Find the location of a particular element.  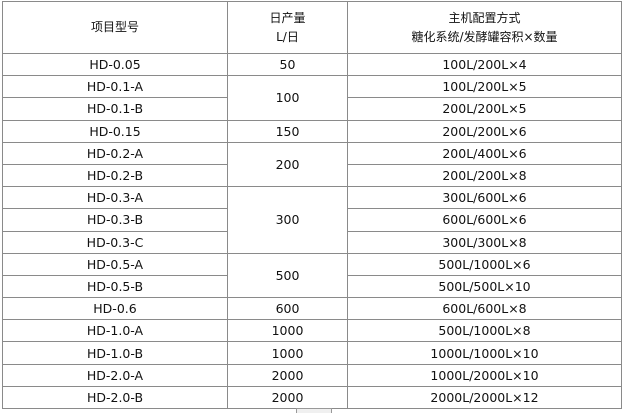

table-row: HD-0.1-B 200L/200L×5 is located at coordinates (312, 109).